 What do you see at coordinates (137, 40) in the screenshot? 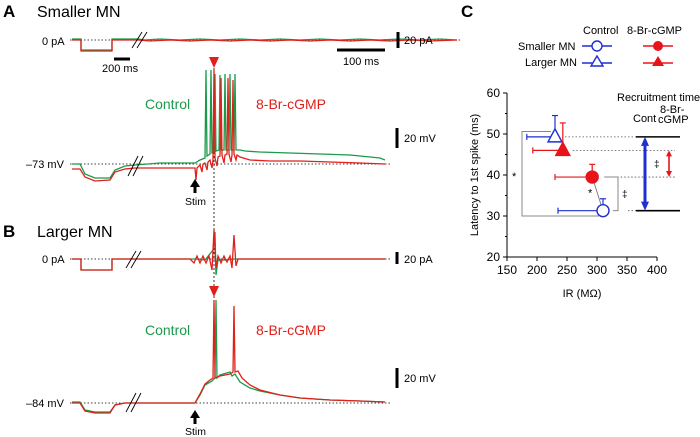
I see `panel-a-break-mark` at bounding box center [137, 40].